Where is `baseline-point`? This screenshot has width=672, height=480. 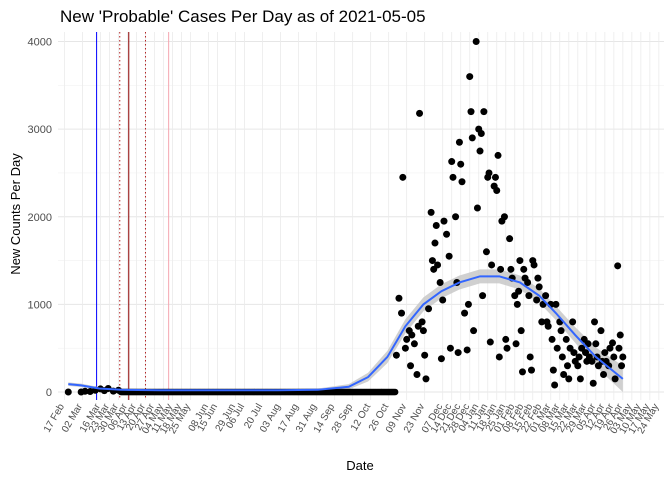 baseline-point is located at coordinates (395, 392).